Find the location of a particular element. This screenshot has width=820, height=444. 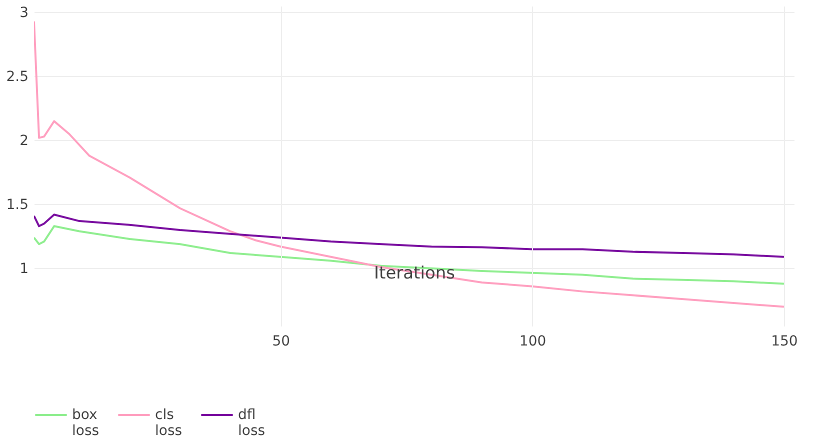

x-axis-title: Iterations is located at coordinates (415, 274).